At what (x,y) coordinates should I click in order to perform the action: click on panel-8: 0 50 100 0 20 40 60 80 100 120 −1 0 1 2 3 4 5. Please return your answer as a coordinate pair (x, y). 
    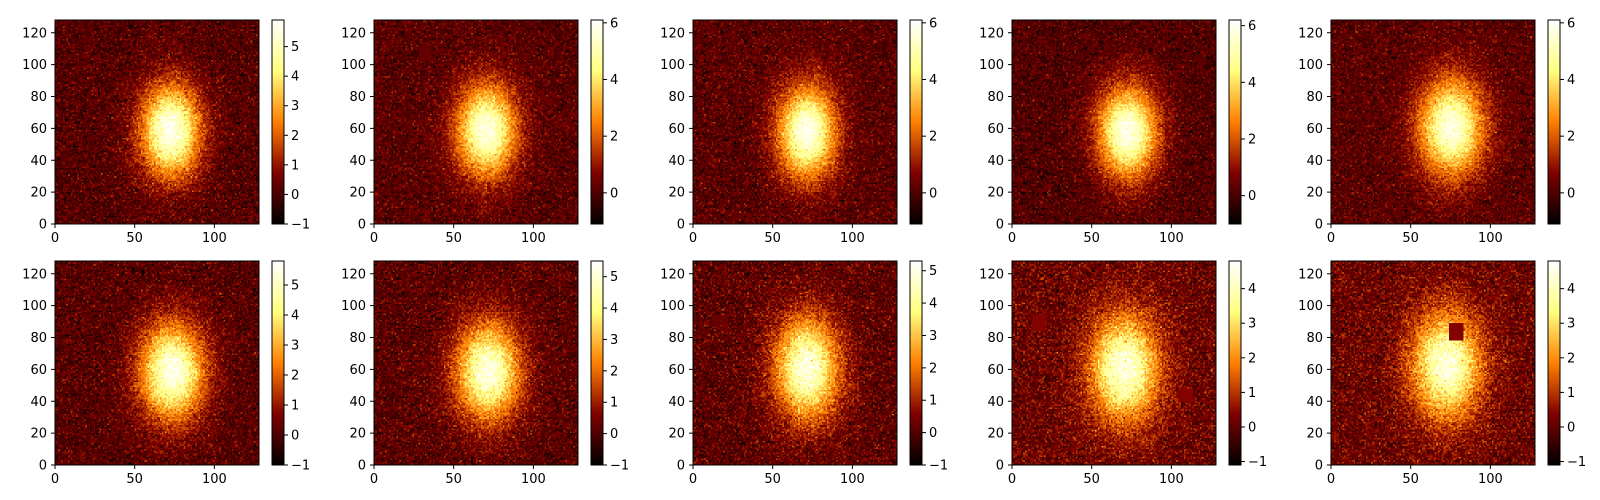
    Looking at the image, I should click on (804, 373).